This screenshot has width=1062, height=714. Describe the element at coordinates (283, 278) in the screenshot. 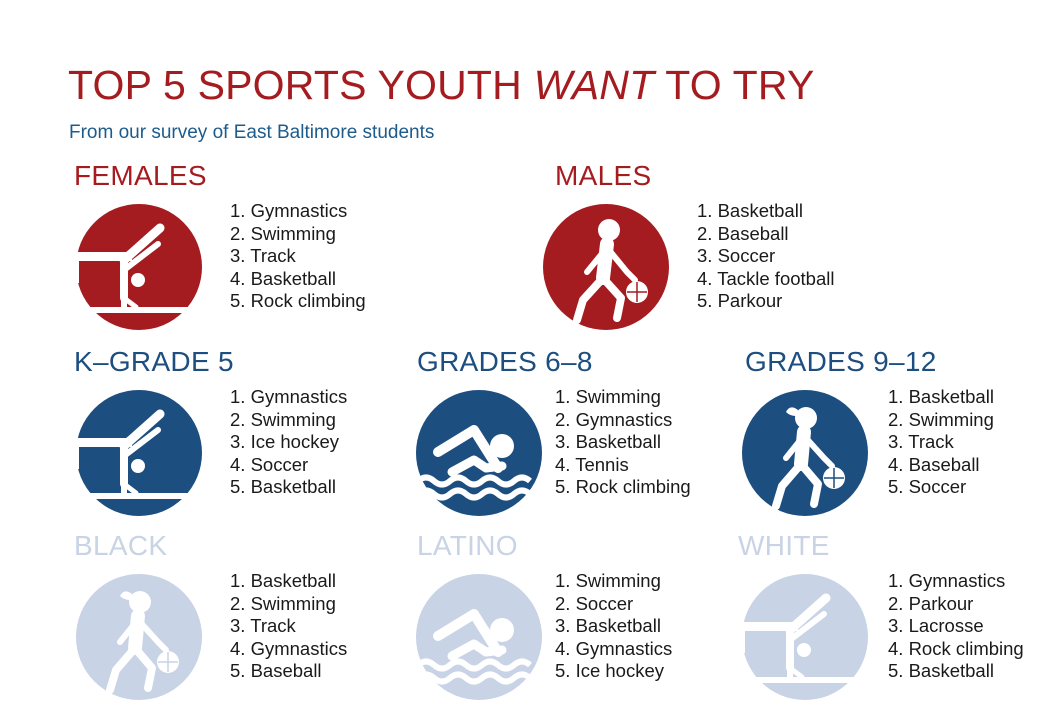

I see `list-item: 4. Basketball` at that location.